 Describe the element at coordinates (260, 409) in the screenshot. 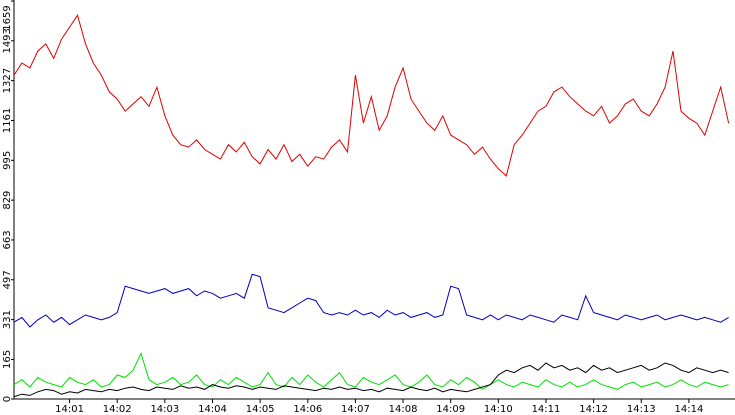

I see `x-tick-label: 14:05` at that location.